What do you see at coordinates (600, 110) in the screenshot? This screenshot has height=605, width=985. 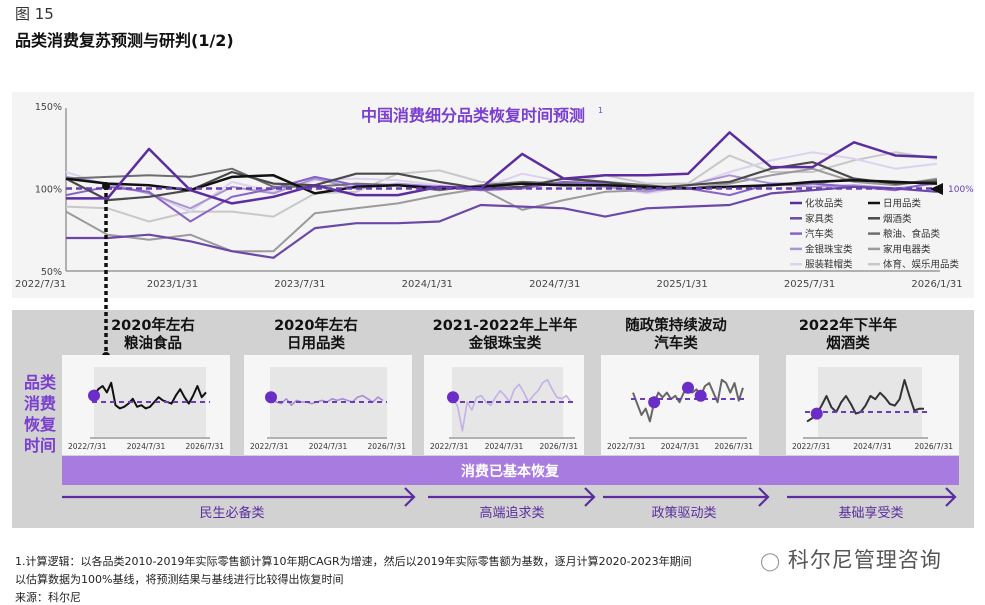 I see `title-superscript: 1` at bounding box center [600, 110].